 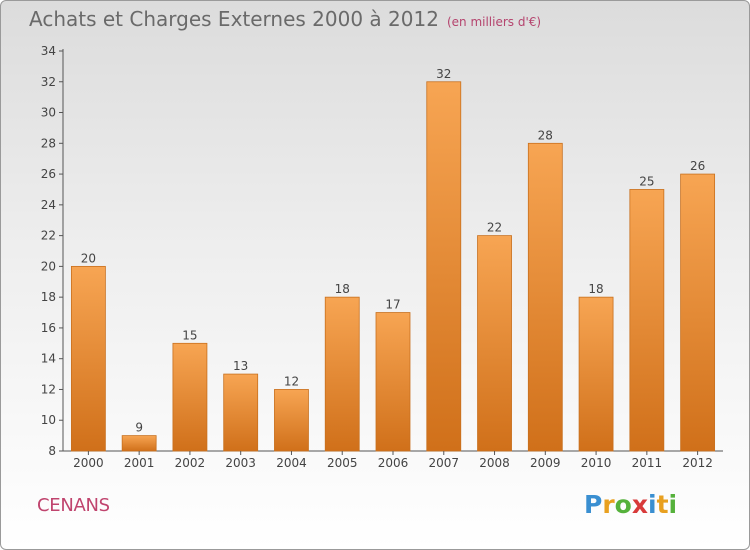 I want to click on y-tick-label: 34, so click(x=48, y=51).